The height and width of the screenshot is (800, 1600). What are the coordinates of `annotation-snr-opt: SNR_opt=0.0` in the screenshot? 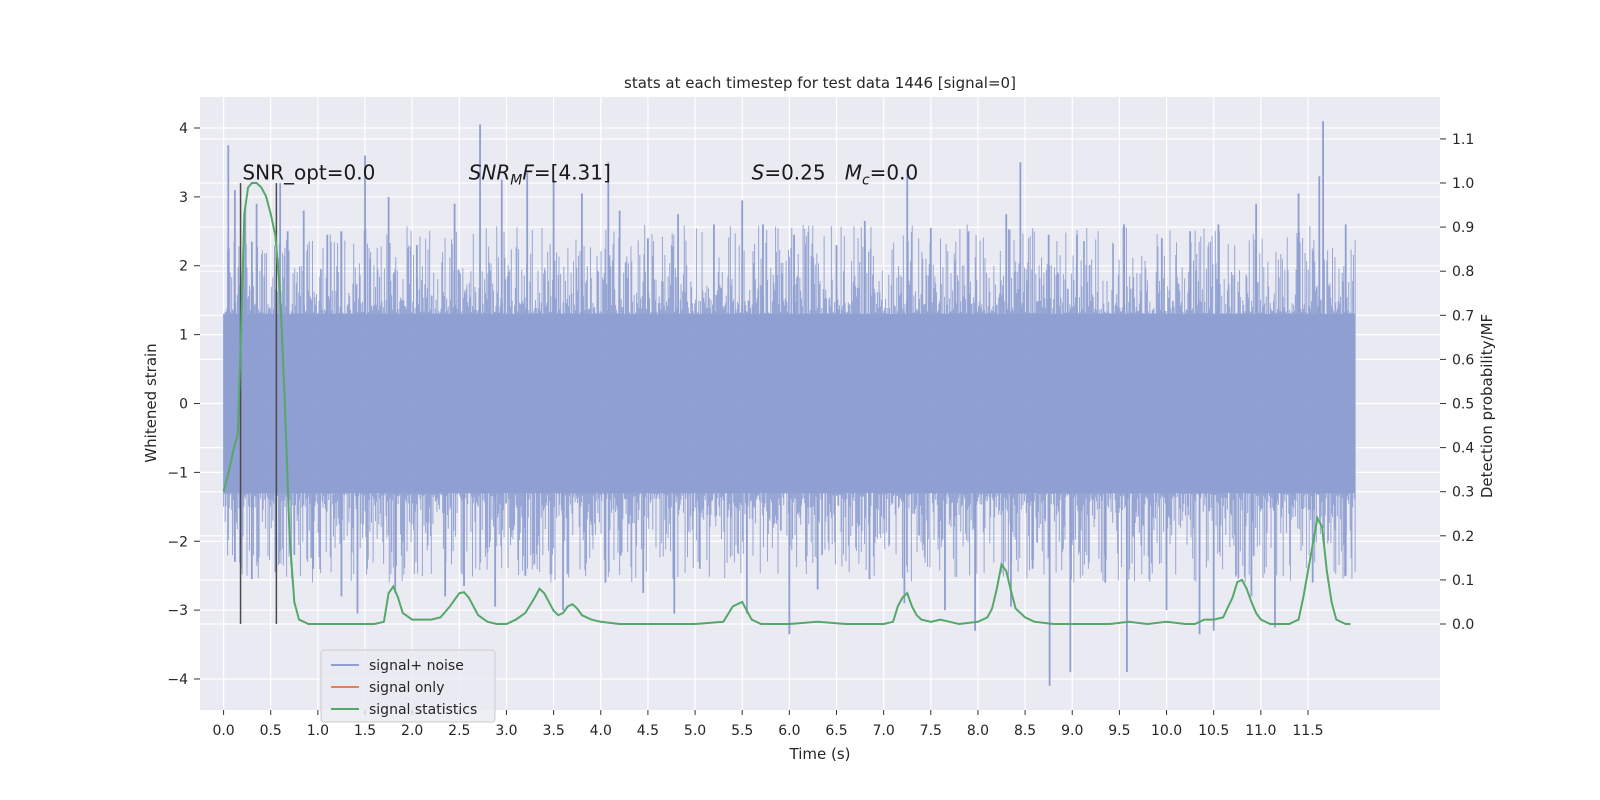 It's located at (308, 173).